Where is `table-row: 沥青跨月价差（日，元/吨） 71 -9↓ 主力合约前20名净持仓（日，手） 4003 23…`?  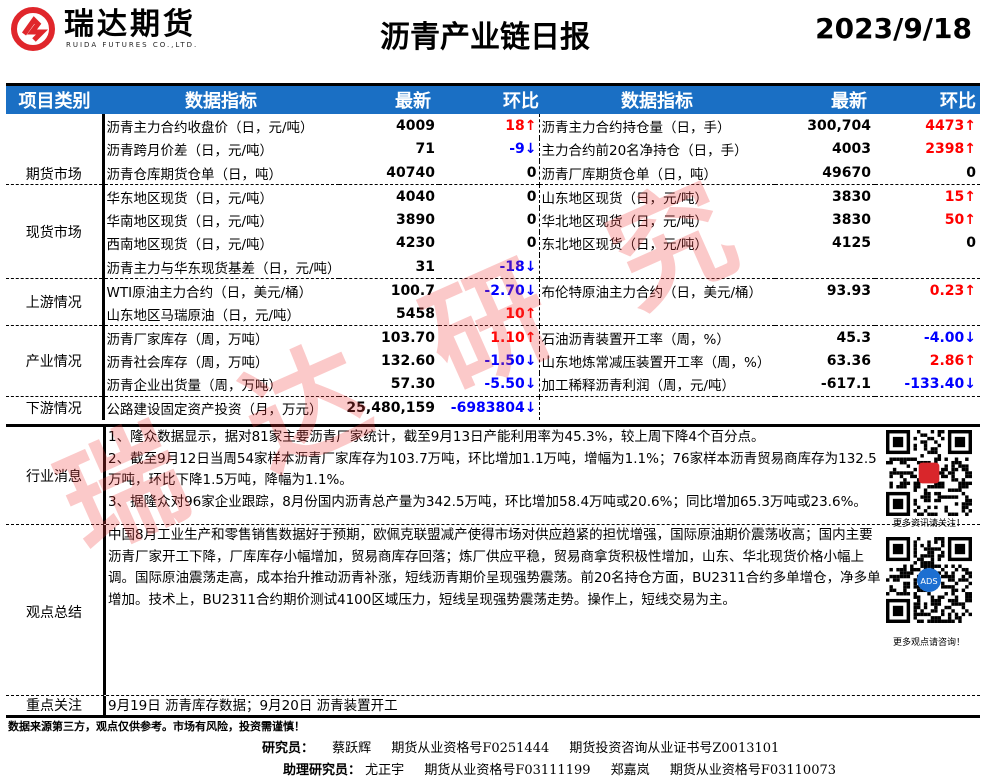 table-row: 沥青跨月价差（日，元/吨） 71 -9↓ 主力合约前20名净持仓（日，手） 4003 23… is located at coordinates (493, 149).